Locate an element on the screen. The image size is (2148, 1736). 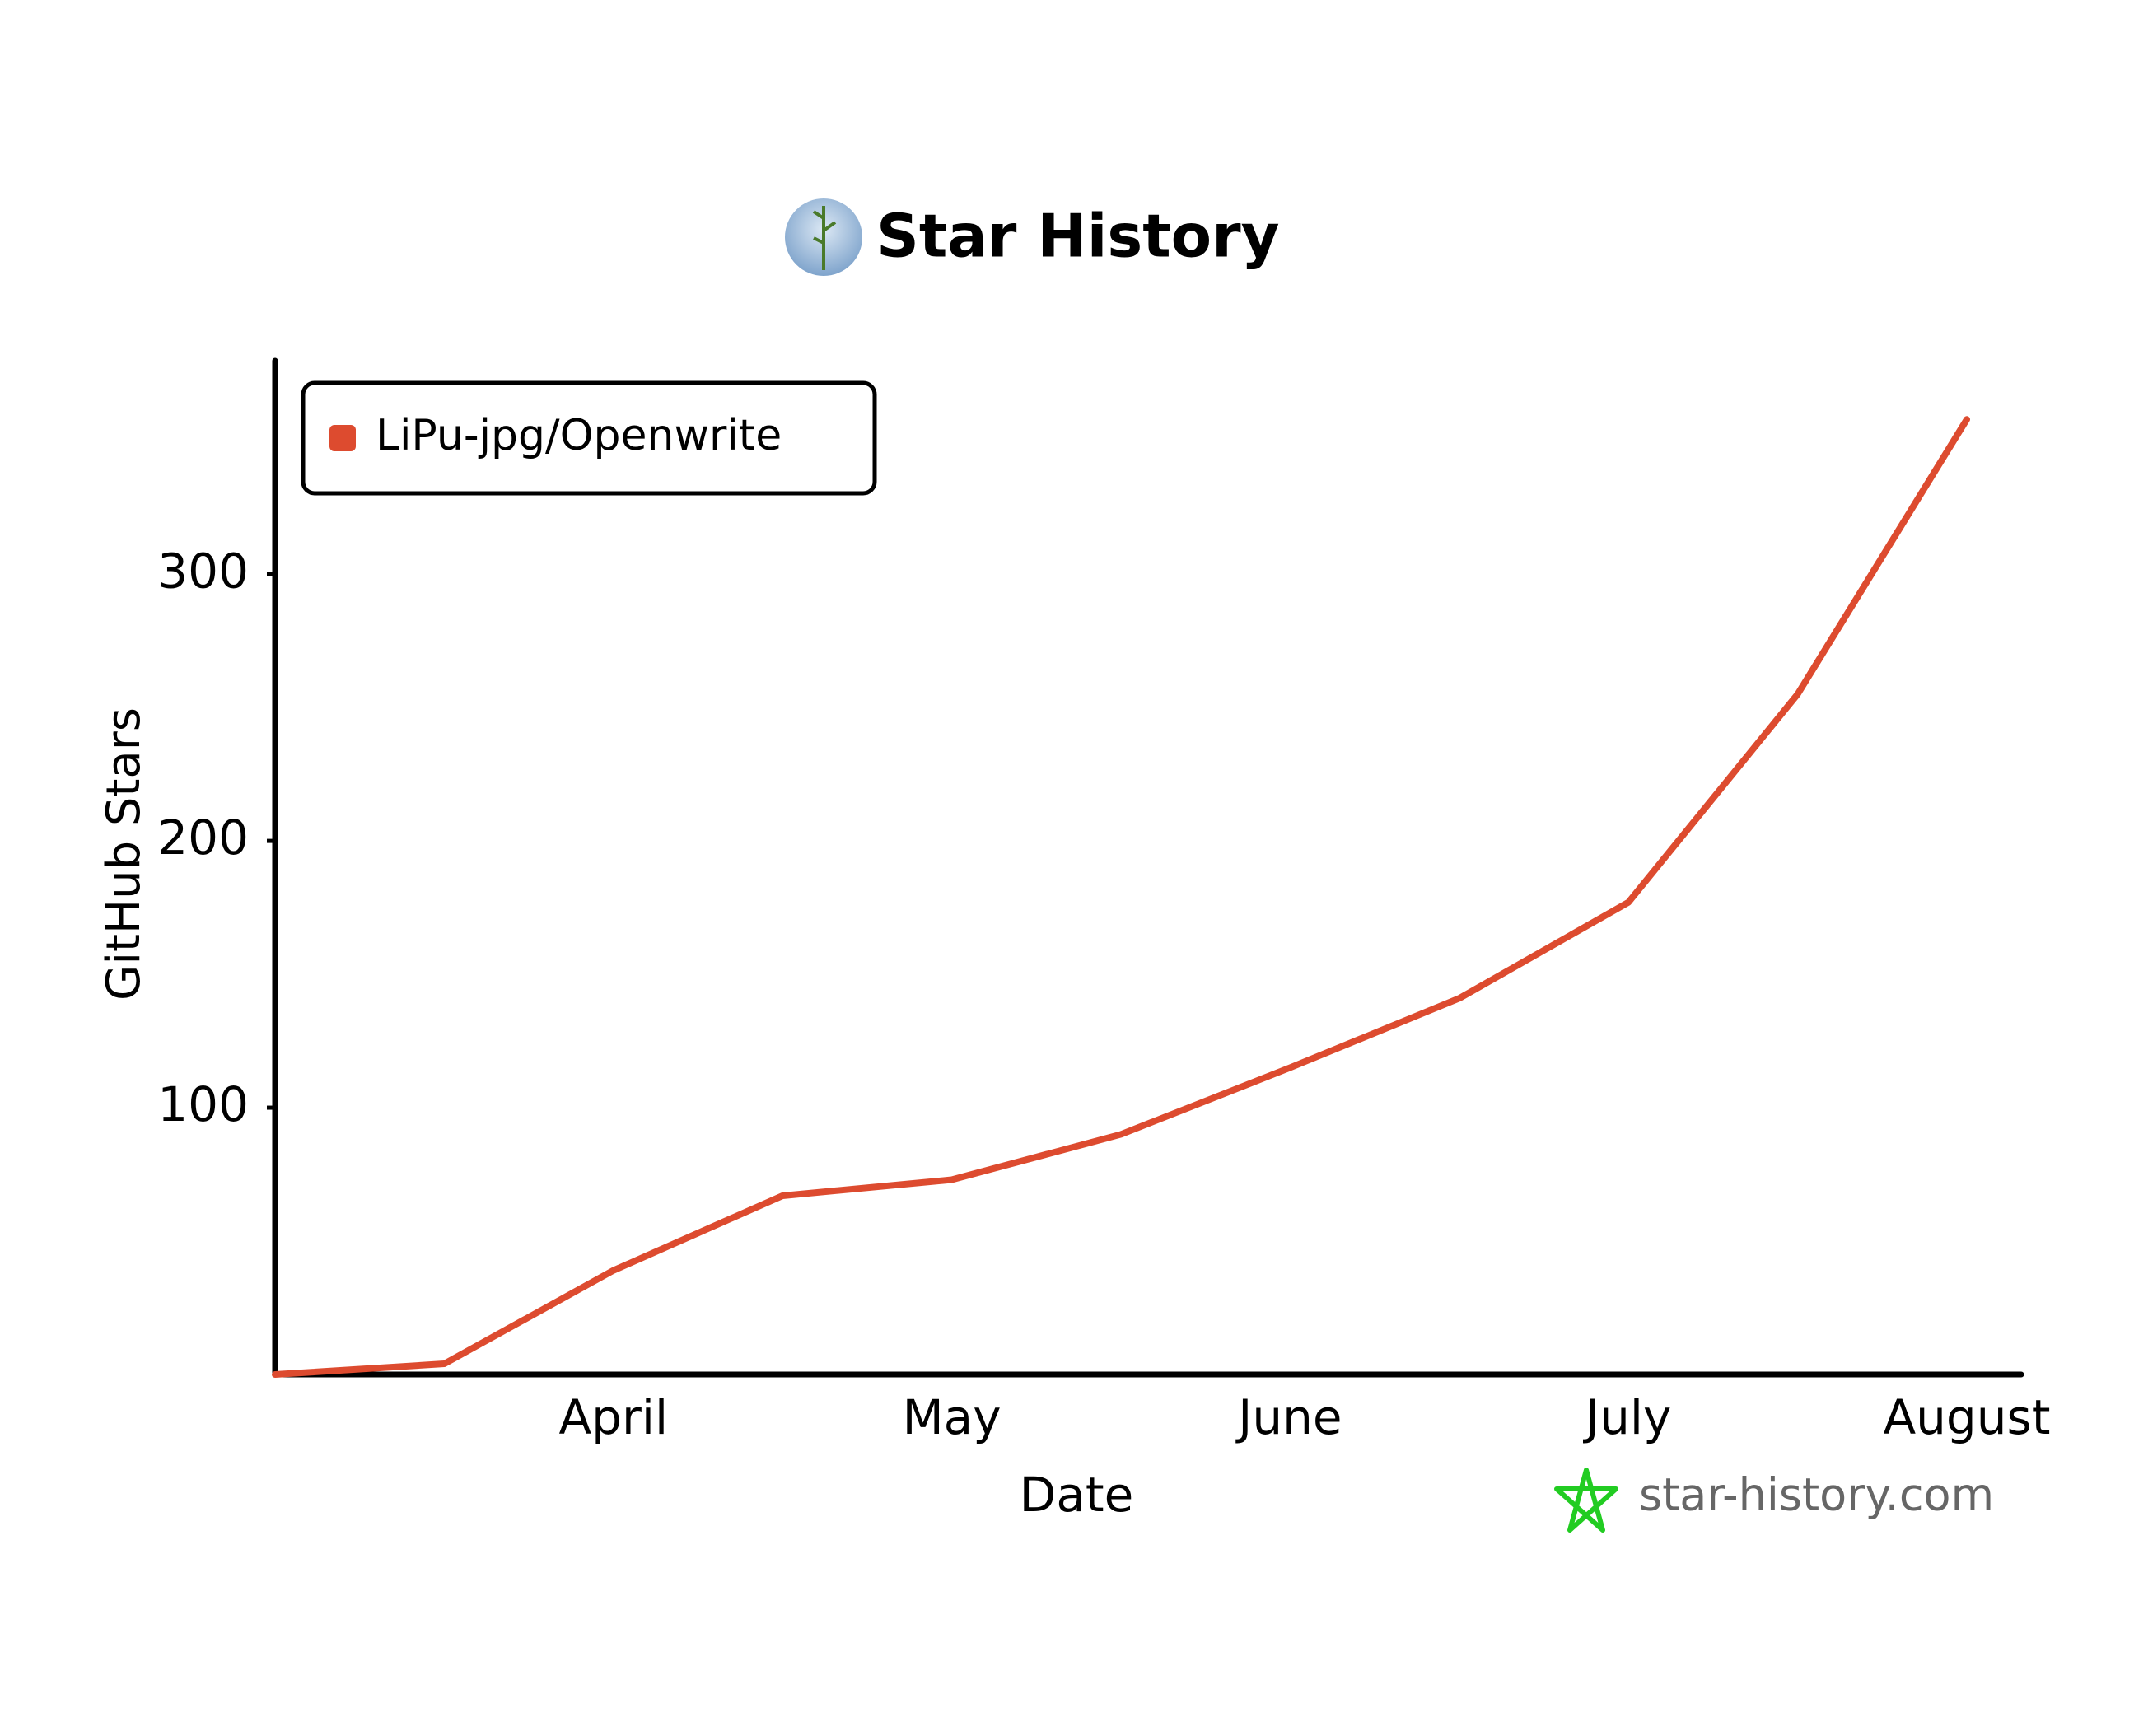
y-tick-label: 200 is located at coordinates (203, 838).